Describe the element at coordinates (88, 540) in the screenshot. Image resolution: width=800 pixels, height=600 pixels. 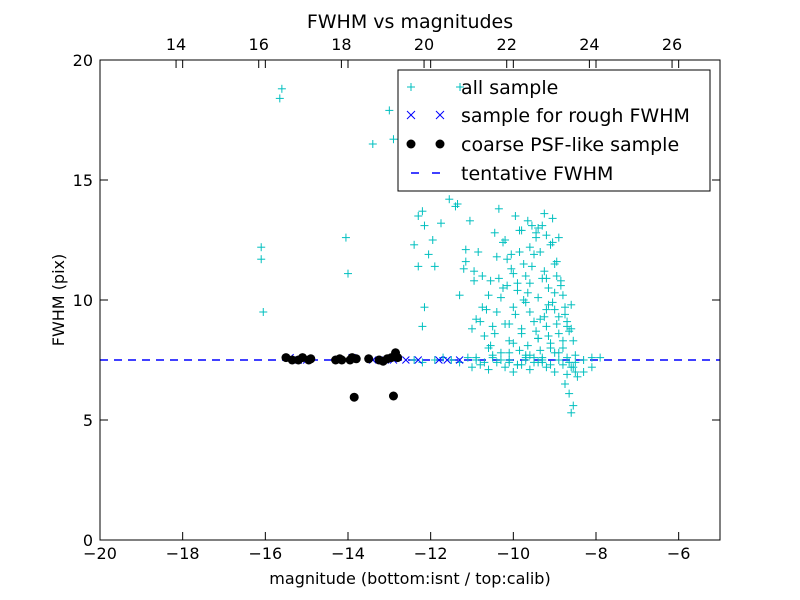
I see `y-tick-label: 0` at that location.